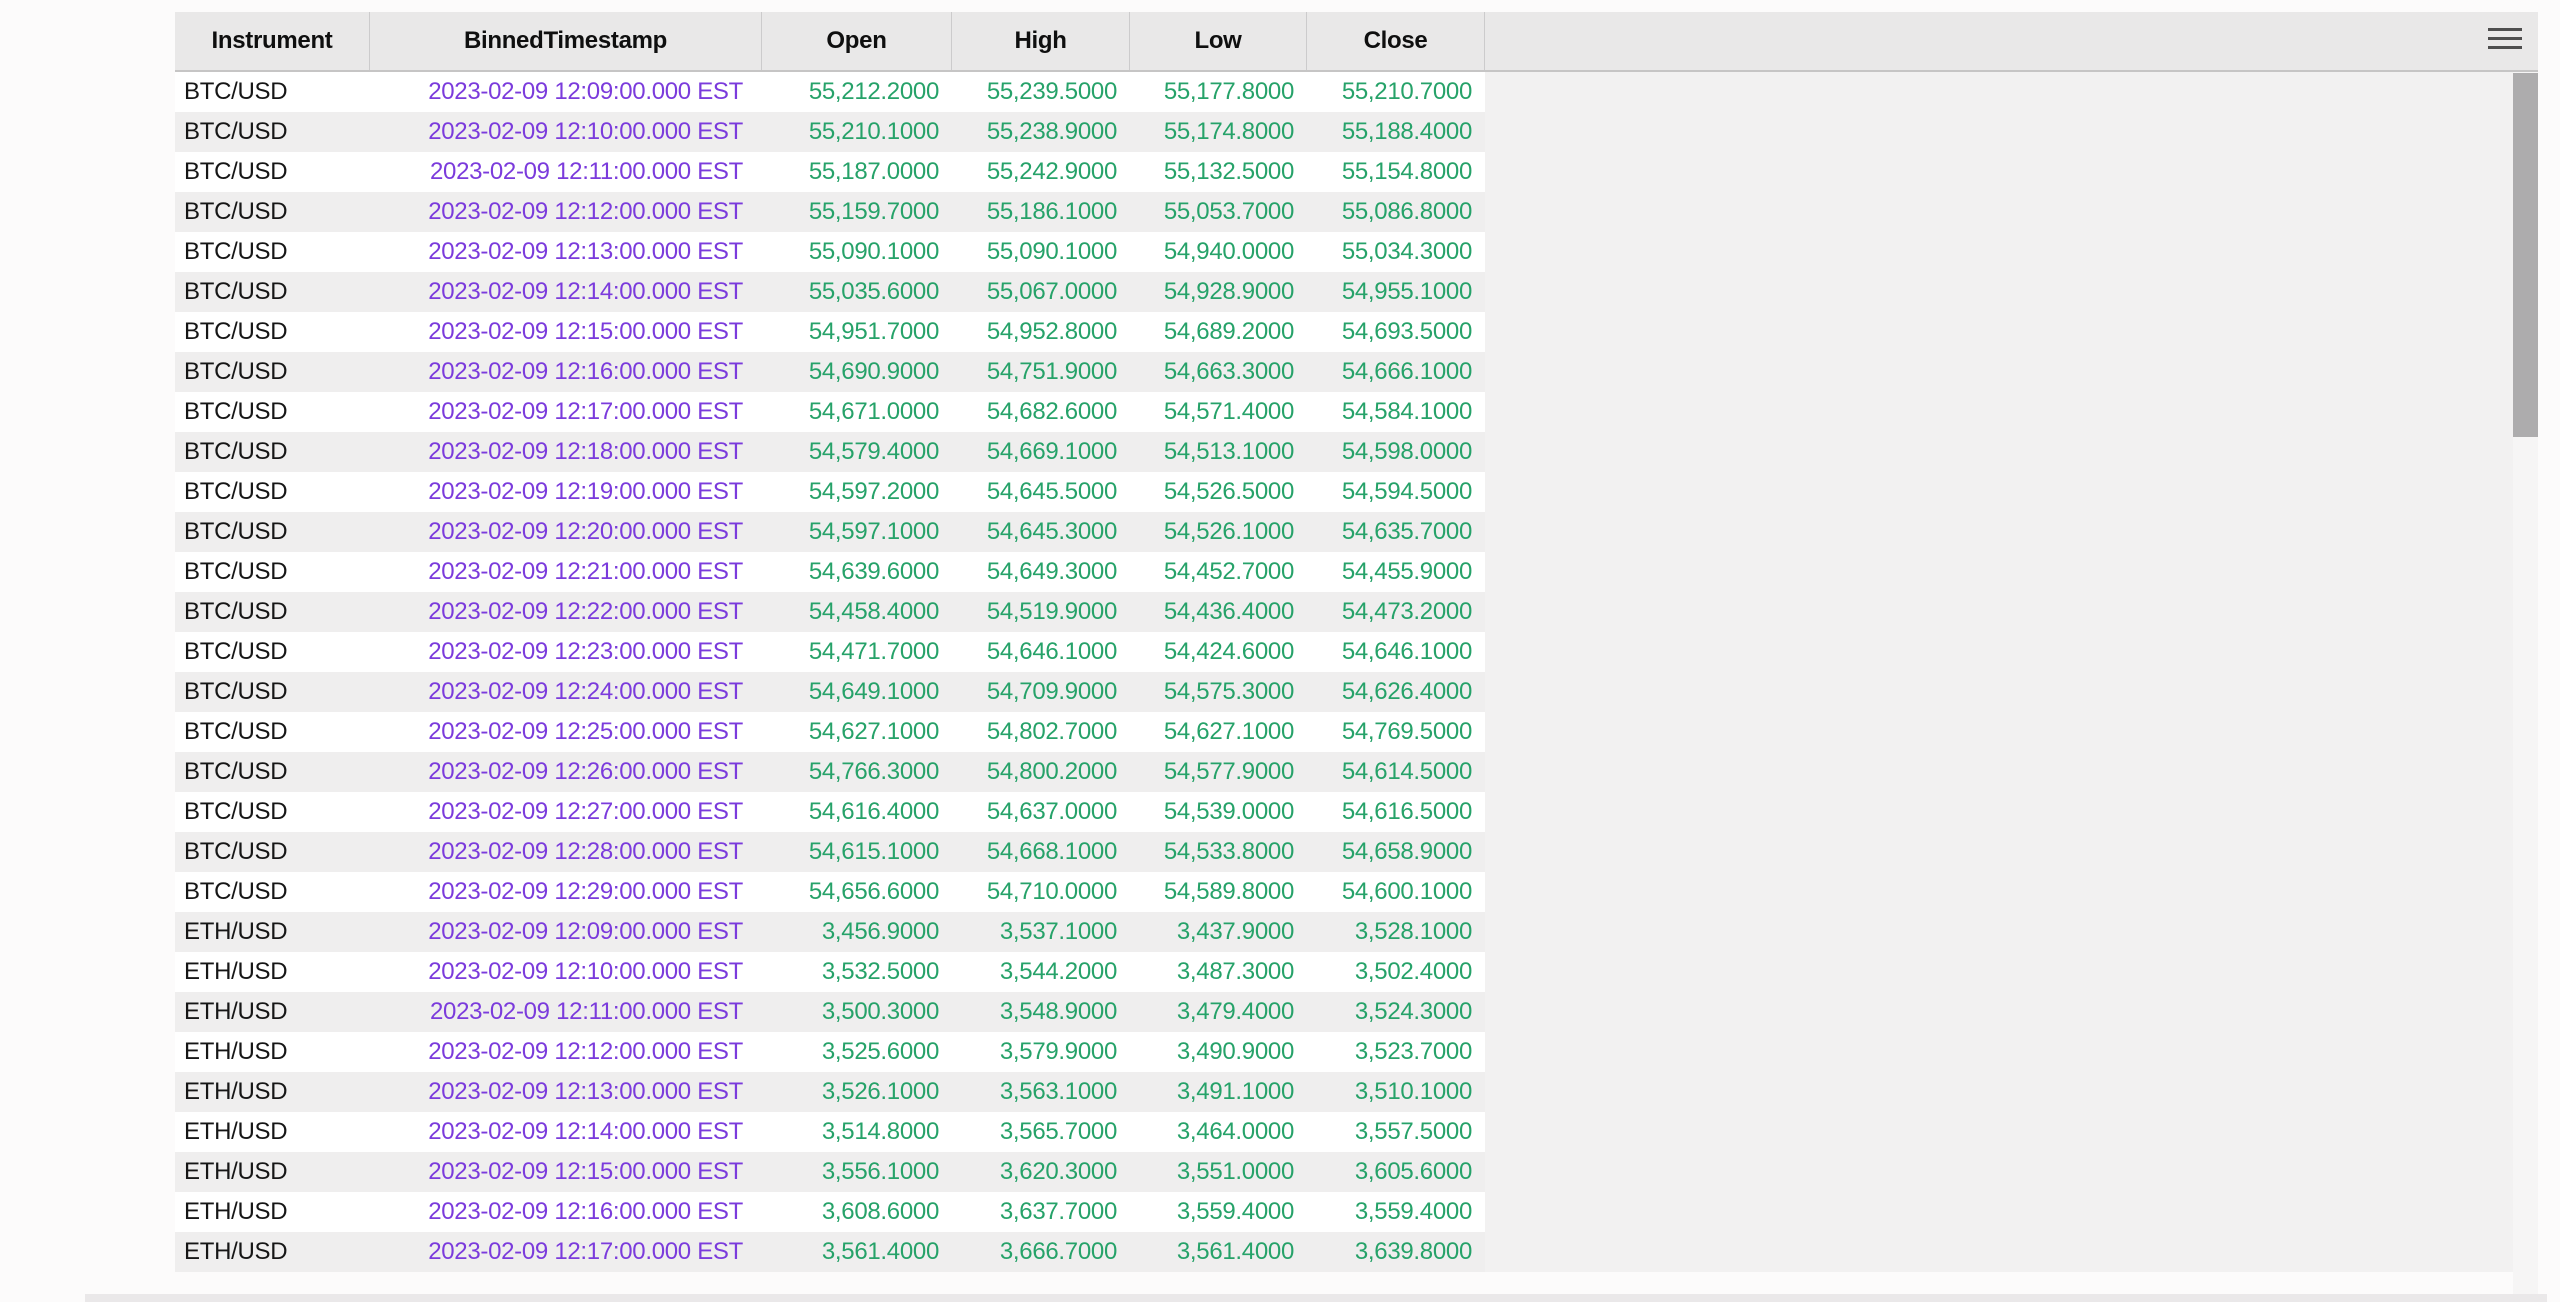 The height and width of the screenshot is (1302, 2560). Describe the element at coordinates (873, 371) in the screenshot. I see `cell-open: 54,690.9000` at that location.